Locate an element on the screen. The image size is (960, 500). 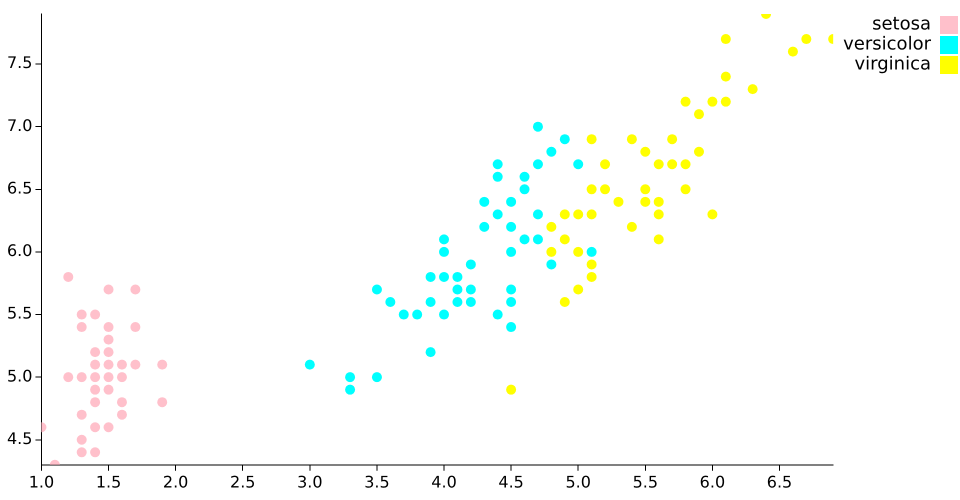
x-tick-label: 4.0 is located at coordinates (444, 482).